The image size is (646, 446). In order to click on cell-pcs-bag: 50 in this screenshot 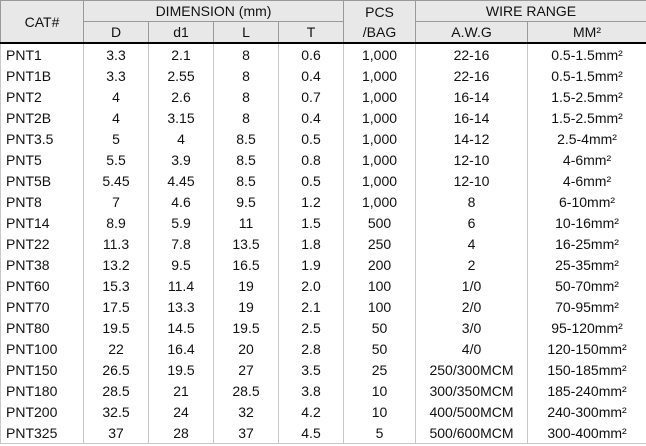, I will do `click(380, 327)`.